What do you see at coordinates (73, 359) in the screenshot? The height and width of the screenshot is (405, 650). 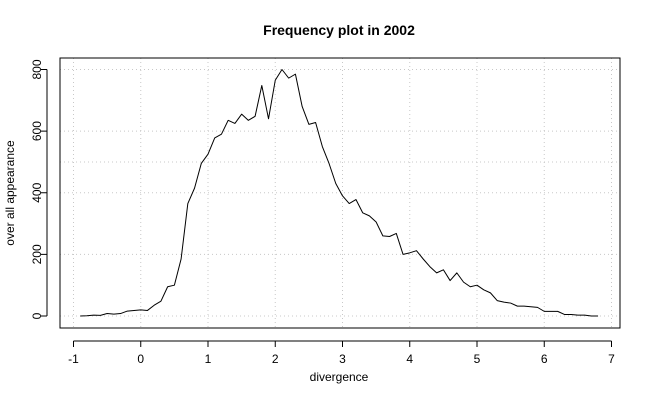 I see `x-tick-label: -1` at bounding box center [73, 359].